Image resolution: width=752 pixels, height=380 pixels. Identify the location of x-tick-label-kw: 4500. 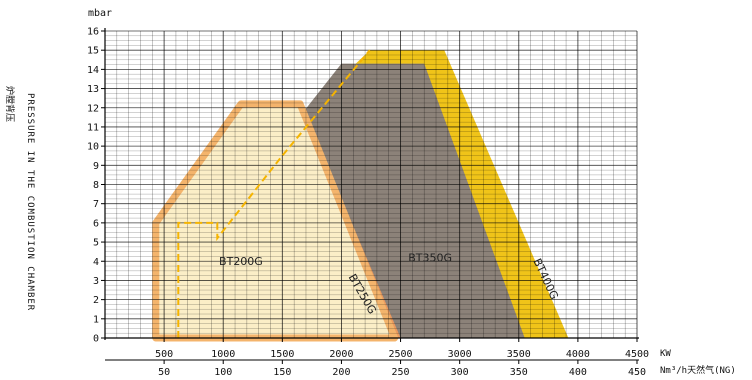
(637, 354).